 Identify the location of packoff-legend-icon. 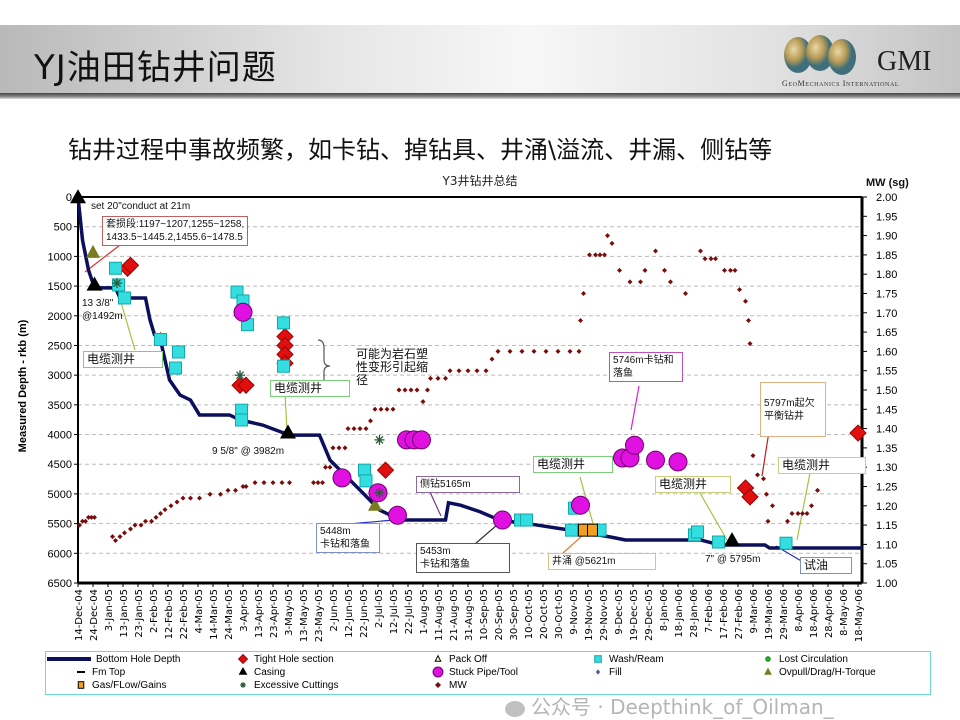
(438, 658).